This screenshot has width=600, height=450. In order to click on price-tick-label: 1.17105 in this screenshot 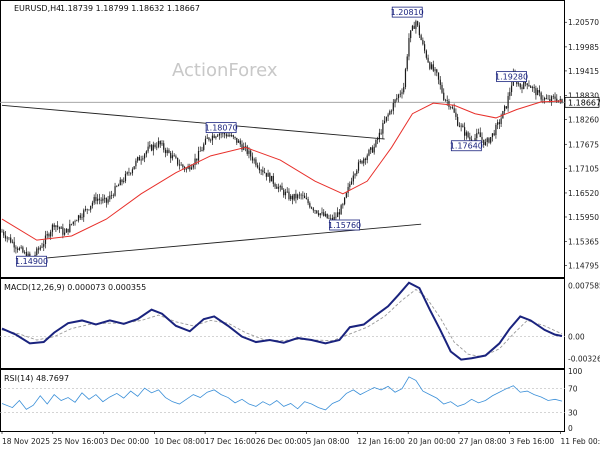, I will do `click(583, 168)`.